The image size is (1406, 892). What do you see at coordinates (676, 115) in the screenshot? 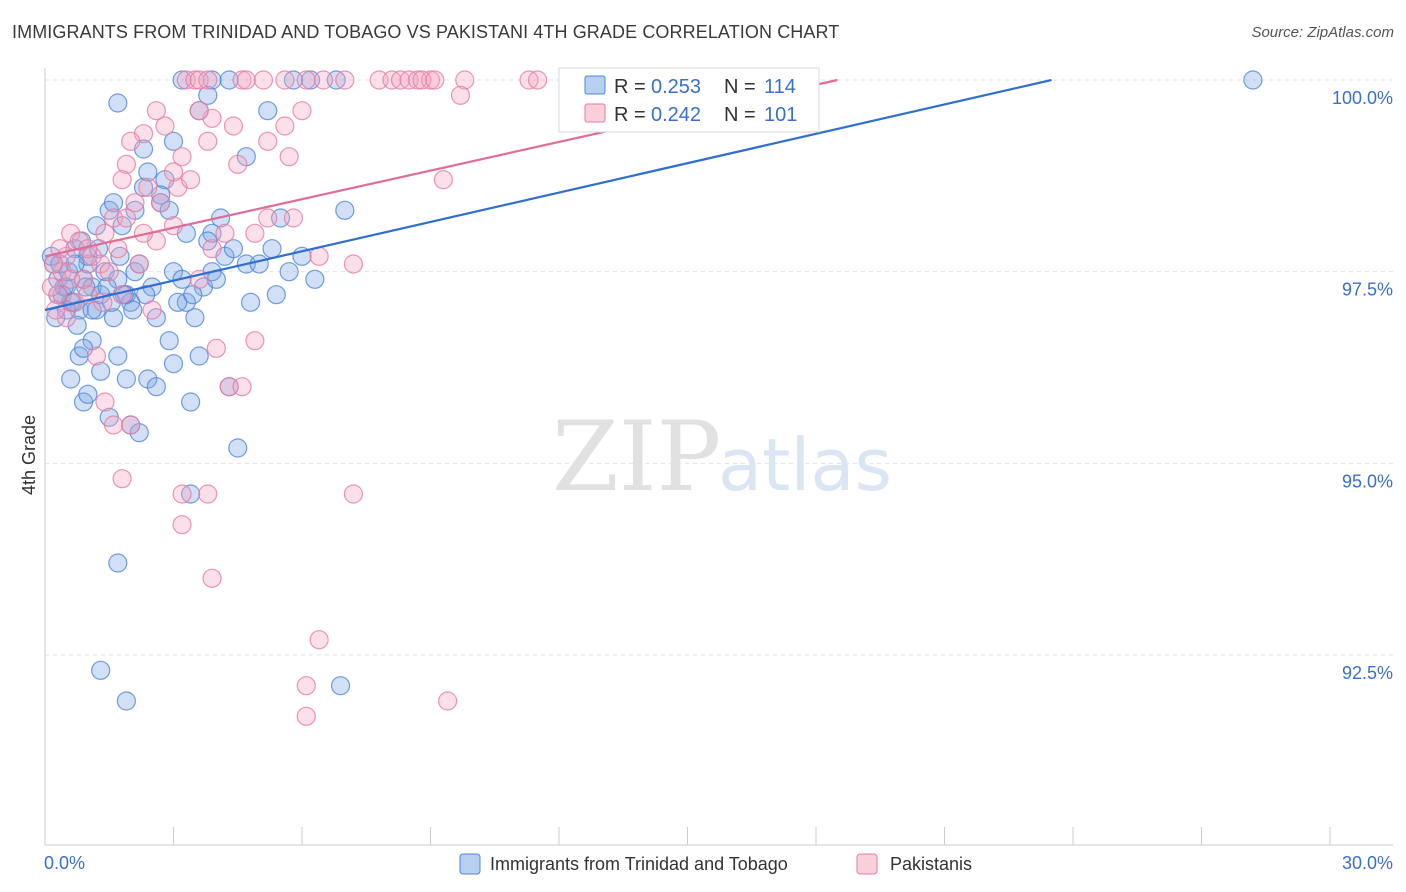
I see `legend-r-value-pakistani: 0.242` at bounding box center [676, 115].